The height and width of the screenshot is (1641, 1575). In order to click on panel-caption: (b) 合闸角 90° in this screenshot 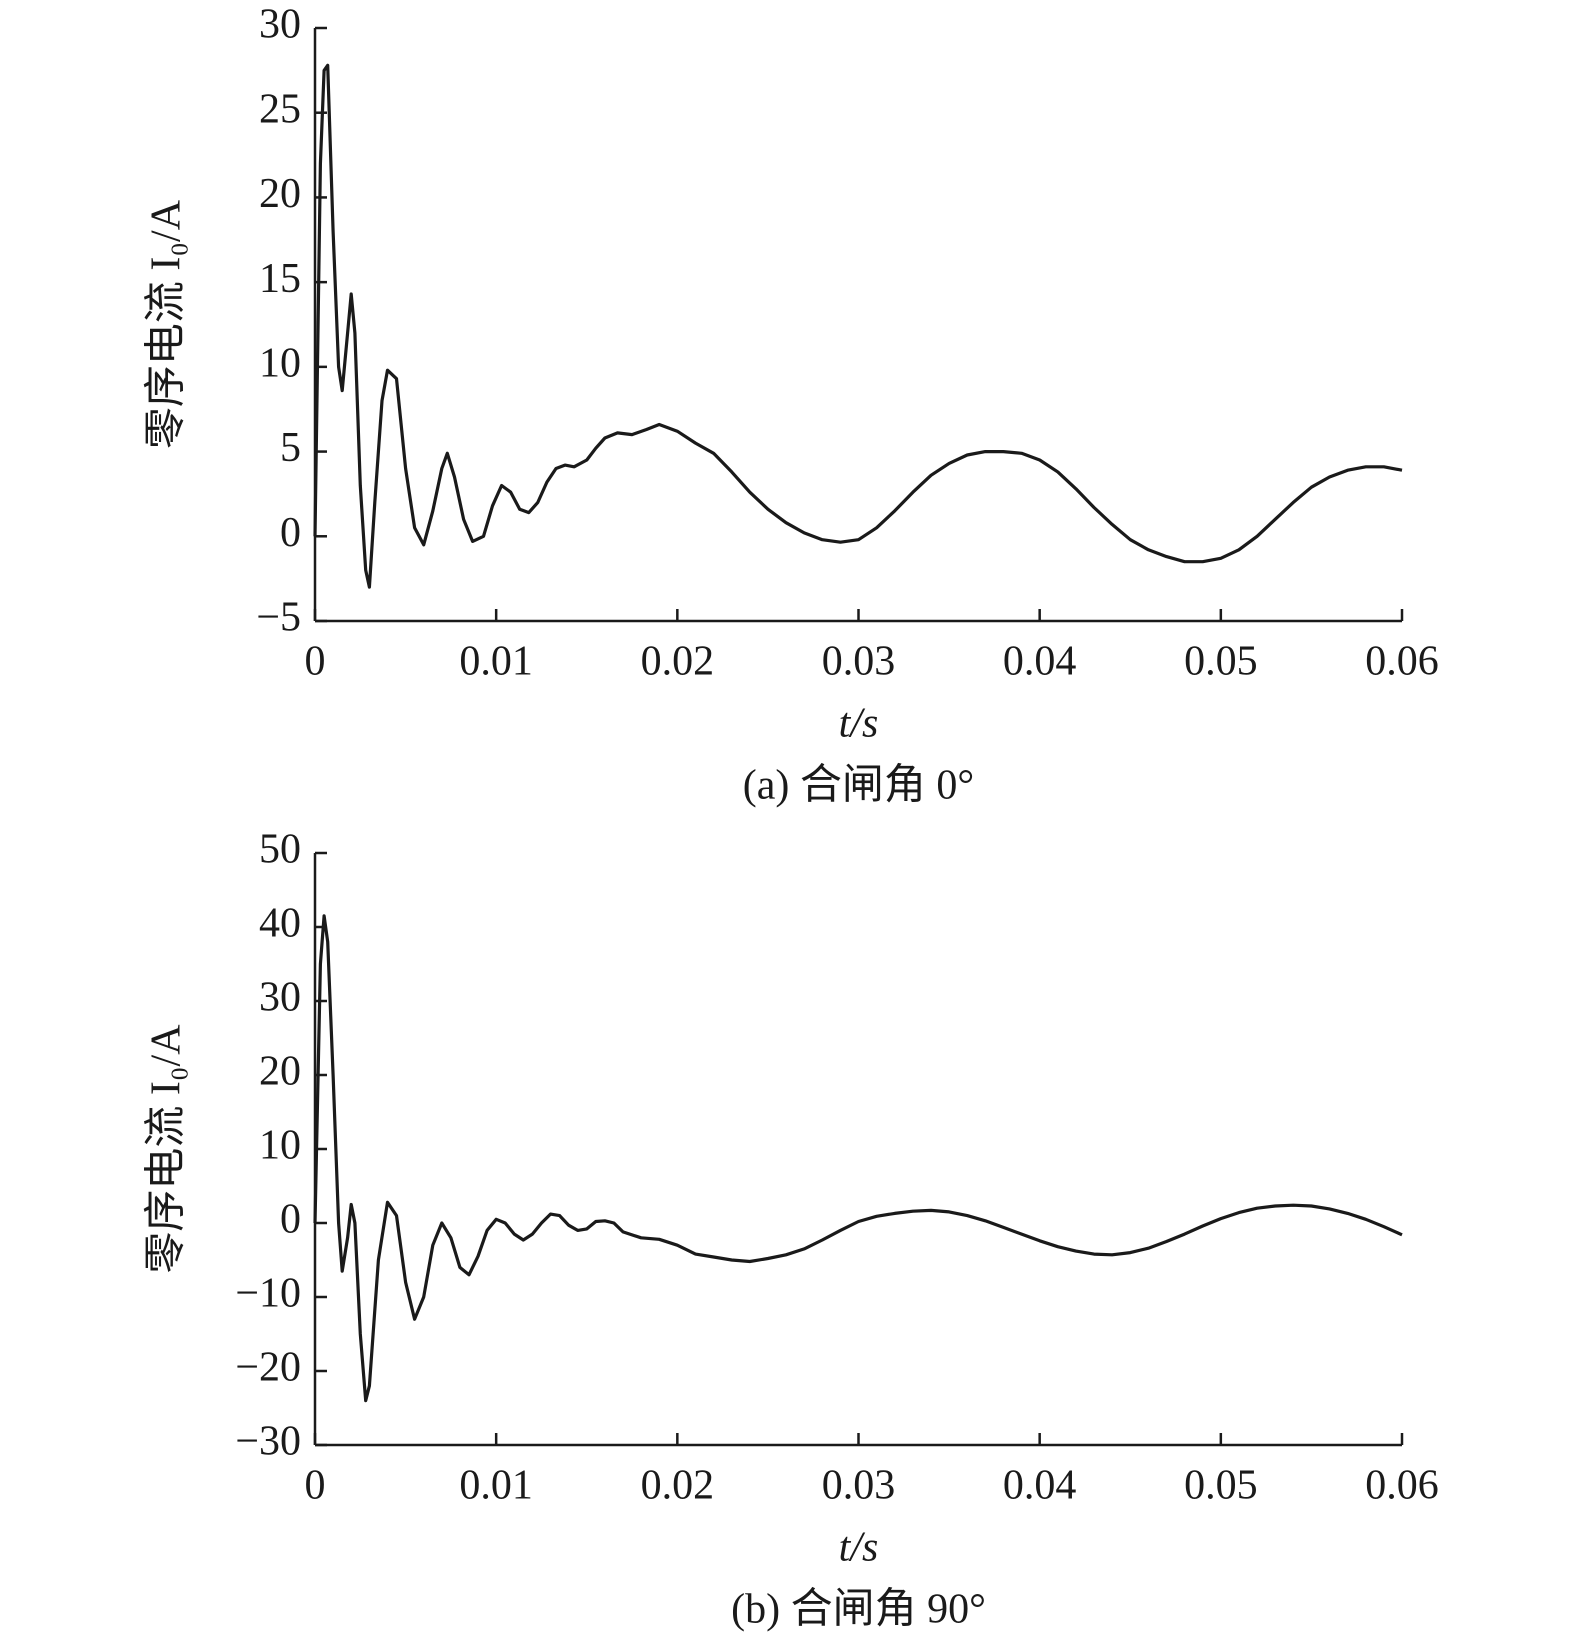, I will do `click(858, 1610)`.